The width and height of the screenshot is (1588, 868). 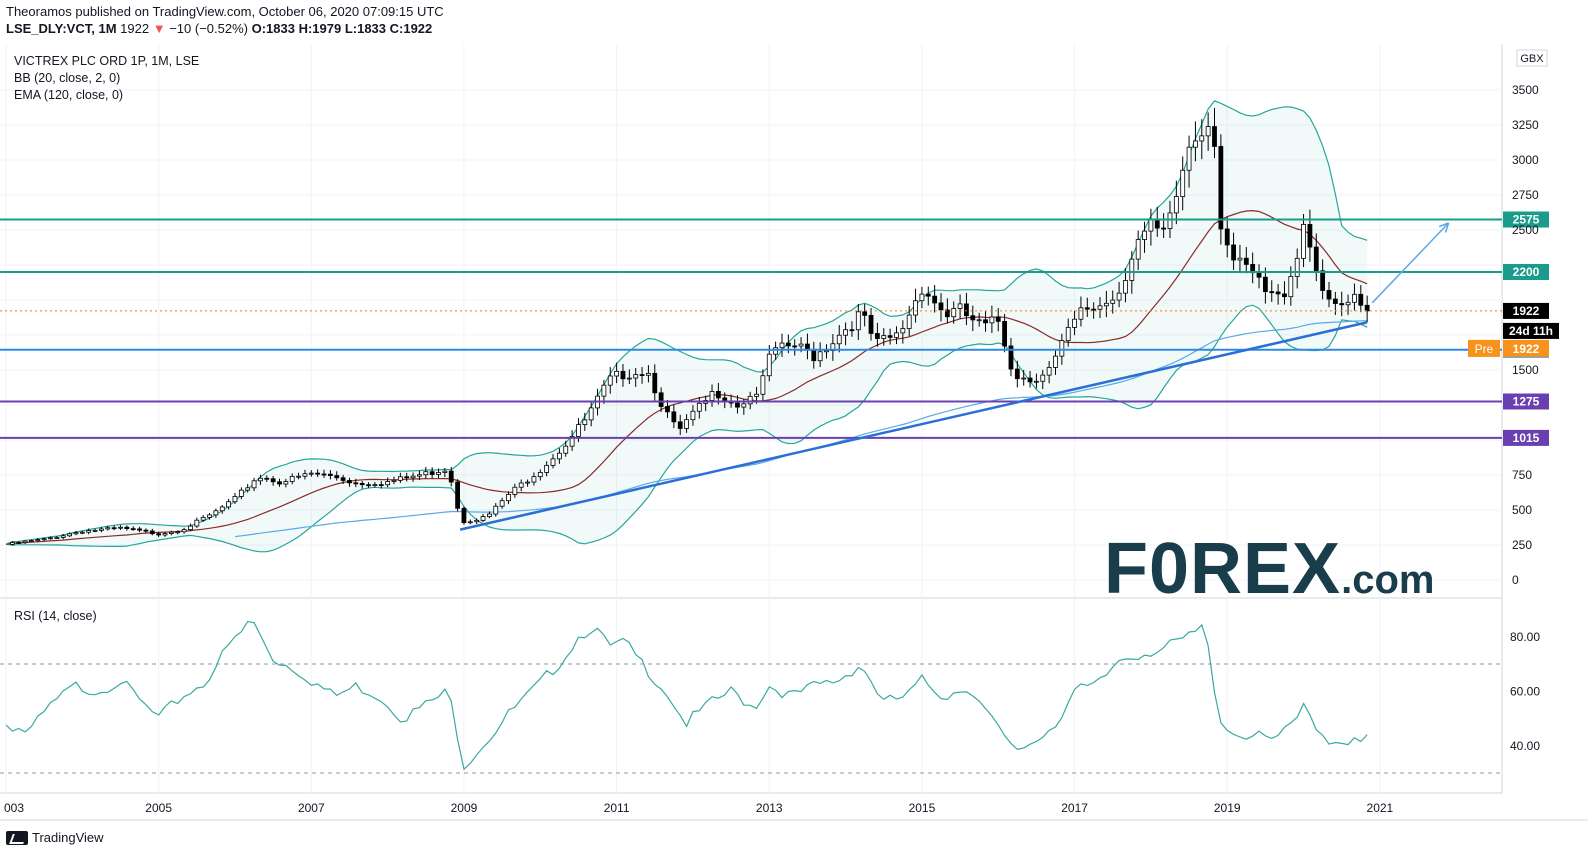 What do you see at coordinates (1525, 160) in the screenshot?
I see `price-tick-label: 3000` at bounding box center [1525, 160].